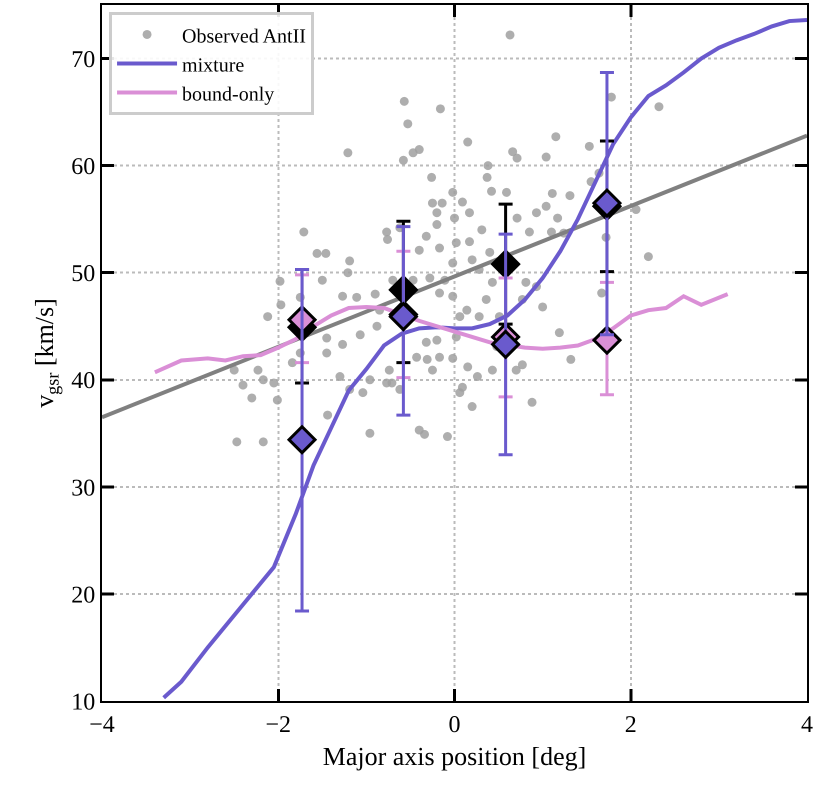  I want to click on x-tick-label: 4, so click(807, 725).